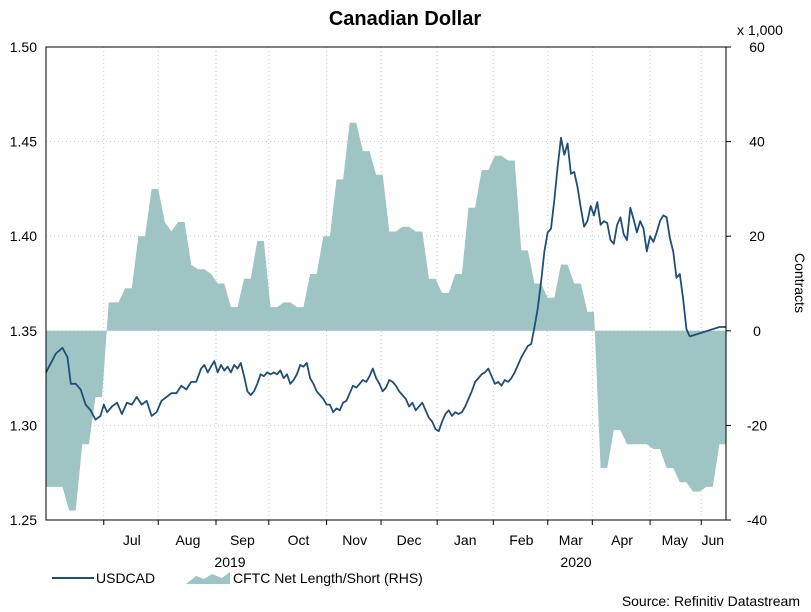 The image size is (811, 612). I want to click on left-tick-label: 1.35, so click(23, 331).